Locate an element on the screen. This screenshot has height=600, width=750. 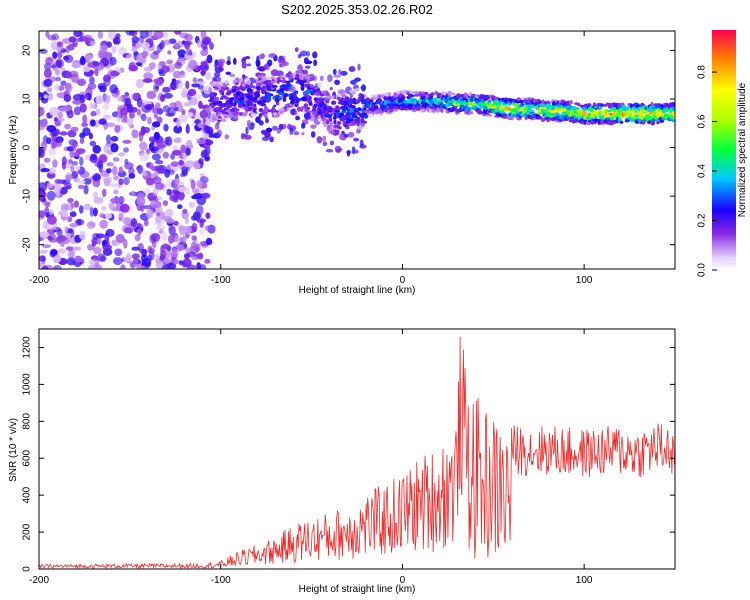
y-tick-label: 1000 is located at coordinates (27, 384).